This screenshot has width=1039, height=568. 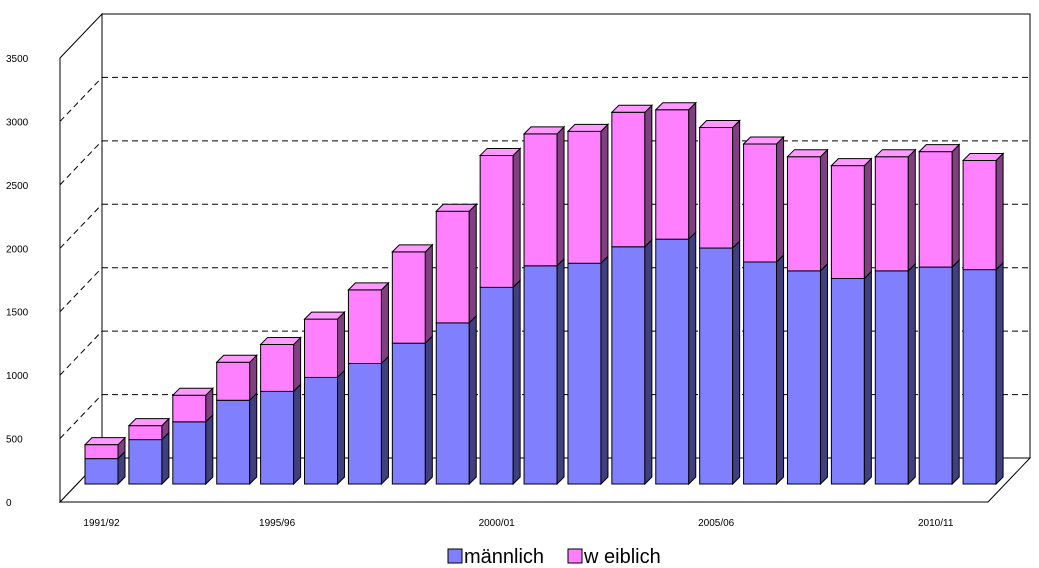 What do you see at coordinates (14, 440) in the screenshot?
I see `y-tick-label: 500` at bounding box center [14, 440].